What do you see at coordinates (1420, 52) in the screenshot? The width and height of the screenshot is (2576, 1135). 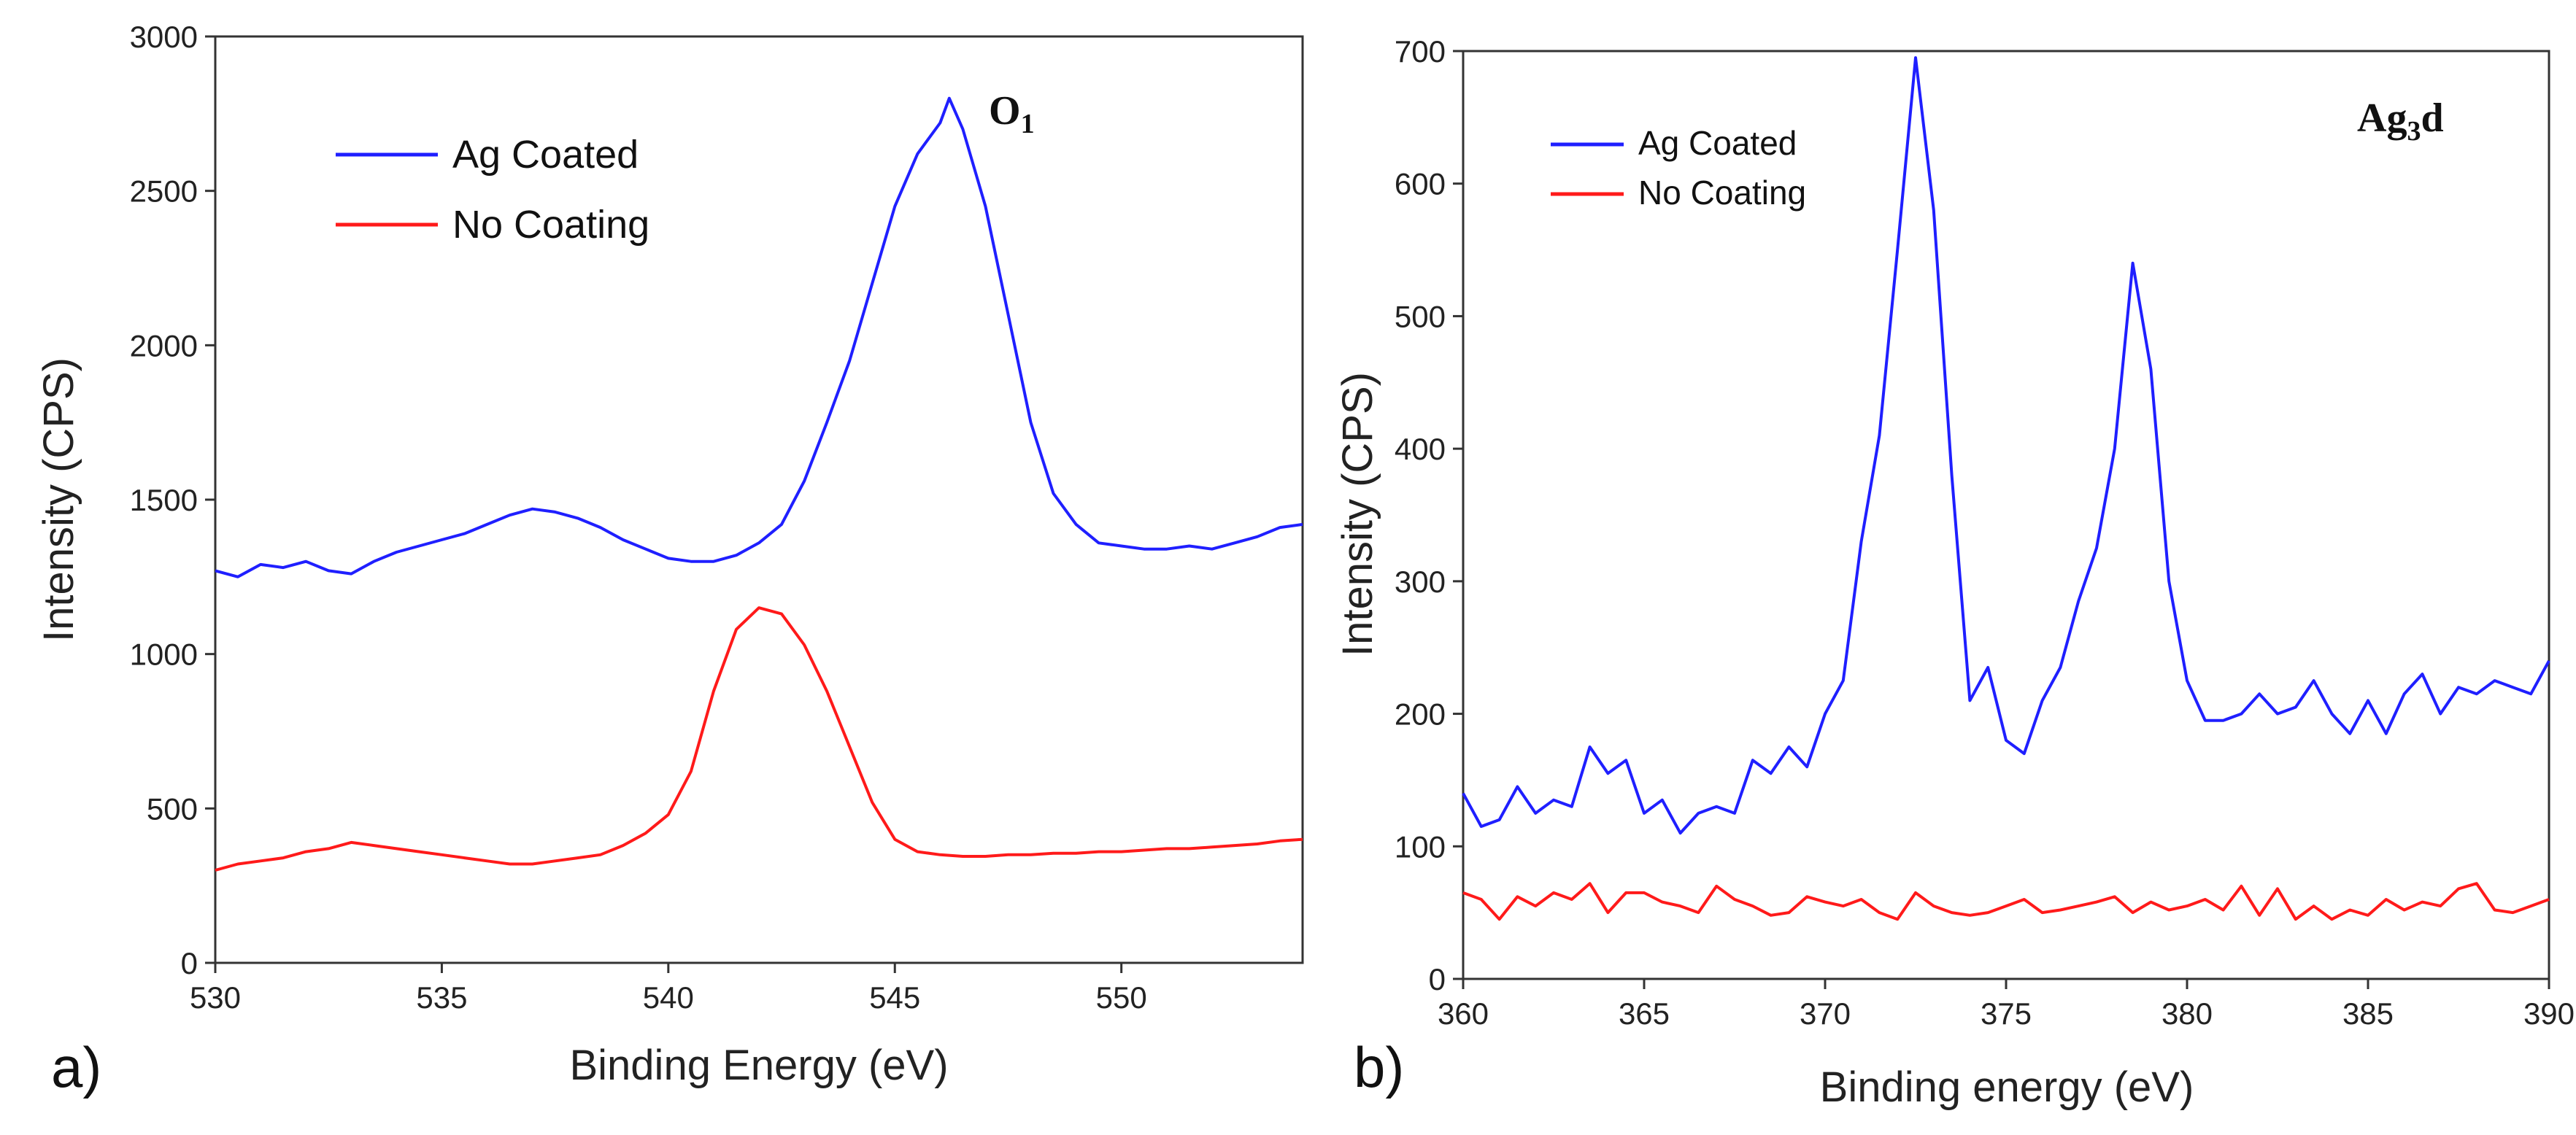 I see `panel-b-y-tick-label-7: 700` at bounding box center [1420, 52].